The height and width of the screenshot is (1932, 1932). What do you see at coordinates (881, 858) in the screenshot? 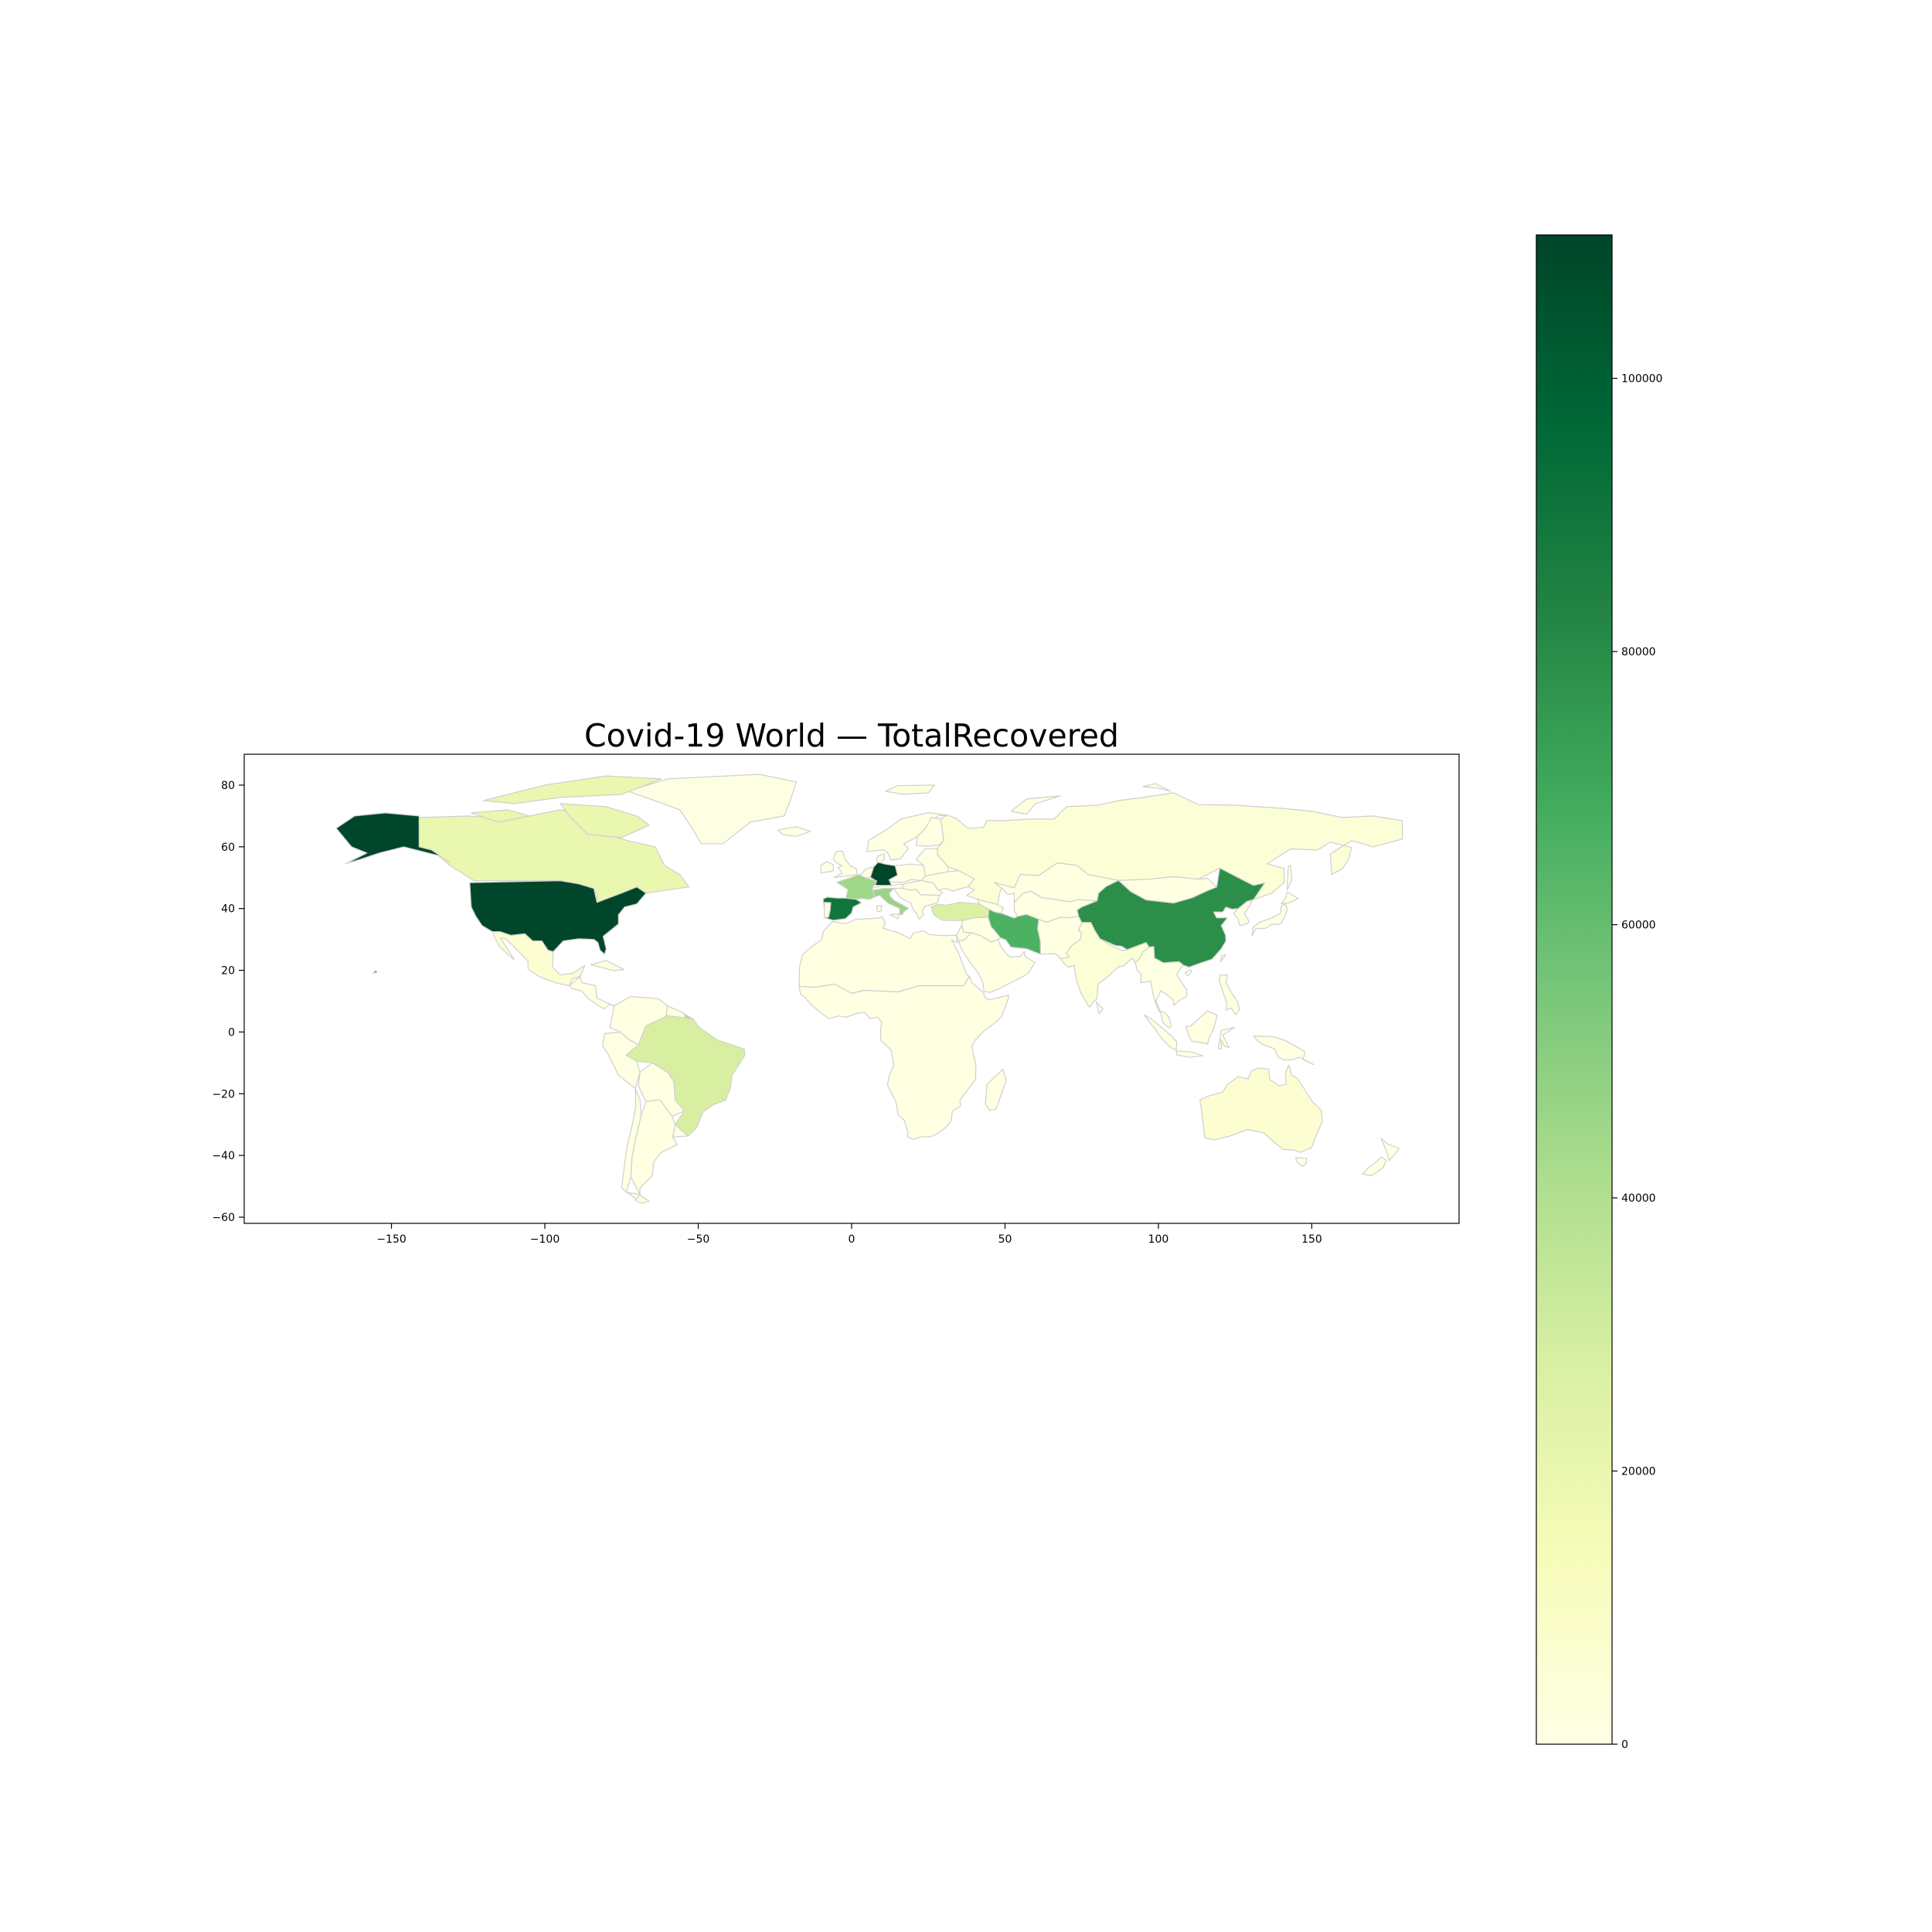
I see `region-denmark` at bounding box center [881, 858].